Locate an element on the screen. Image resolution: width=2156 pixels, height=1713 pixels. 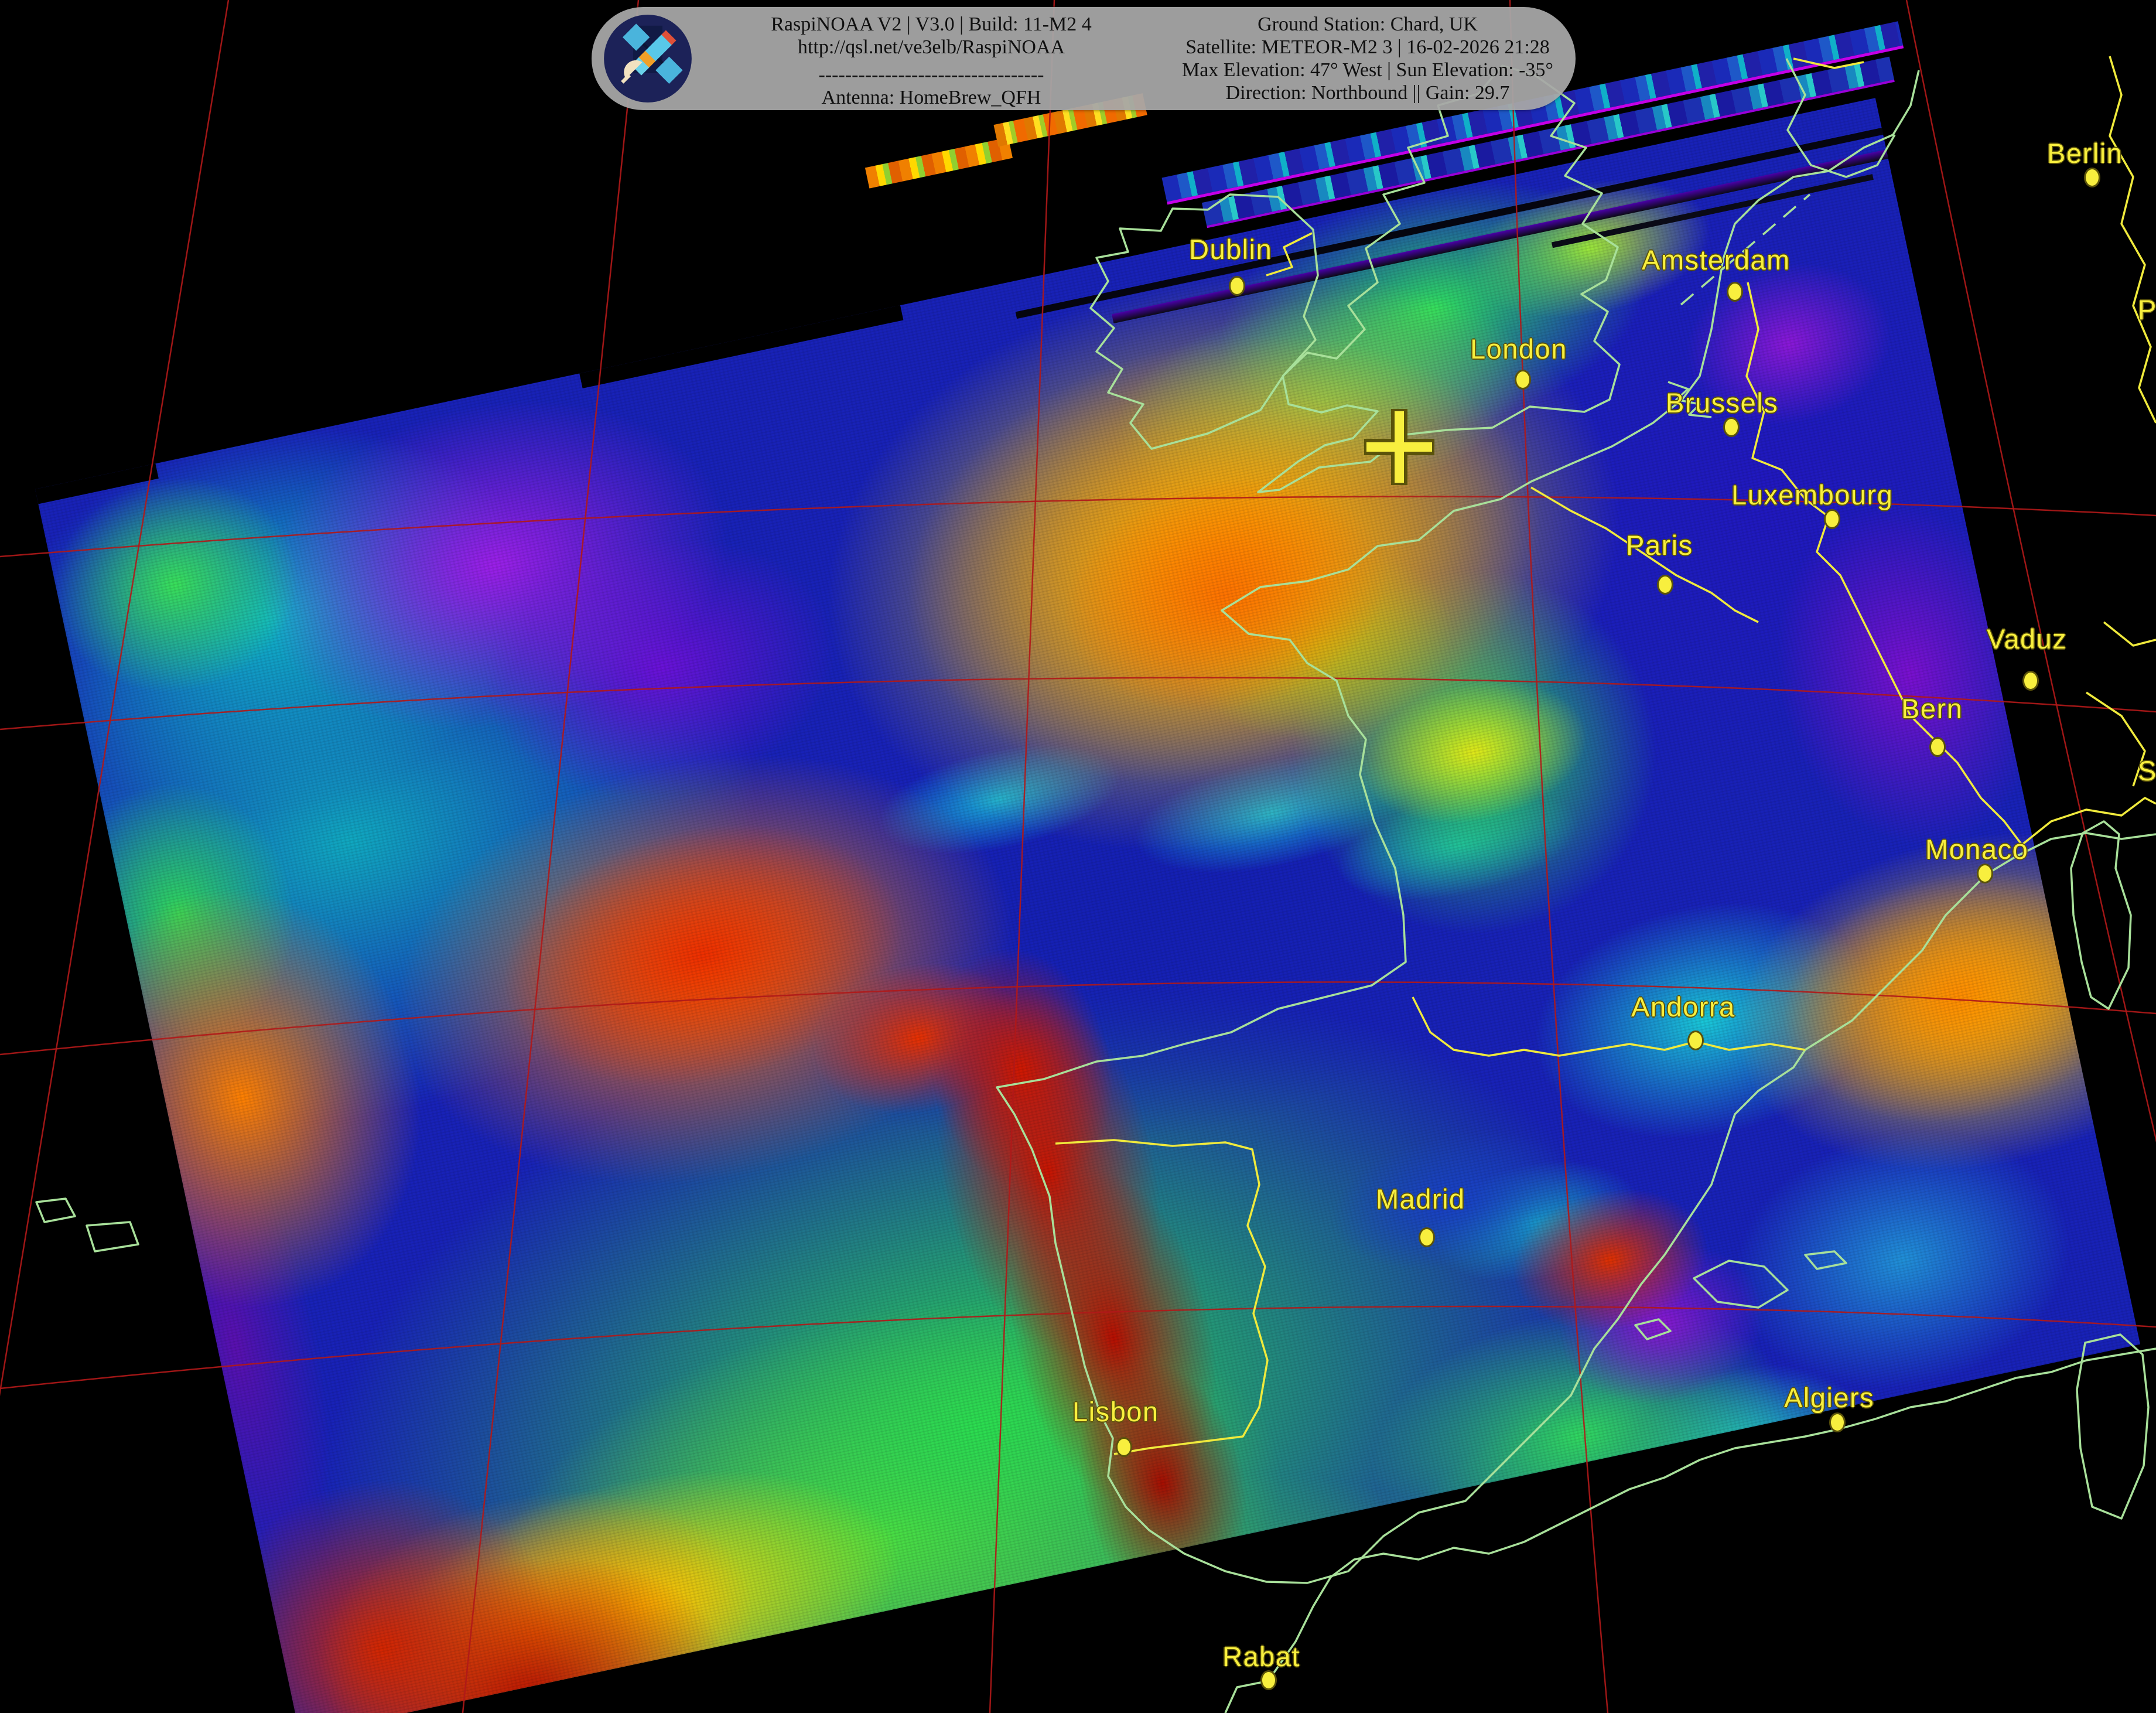
city-dot-dublin is located at coordinates (1237, 286).